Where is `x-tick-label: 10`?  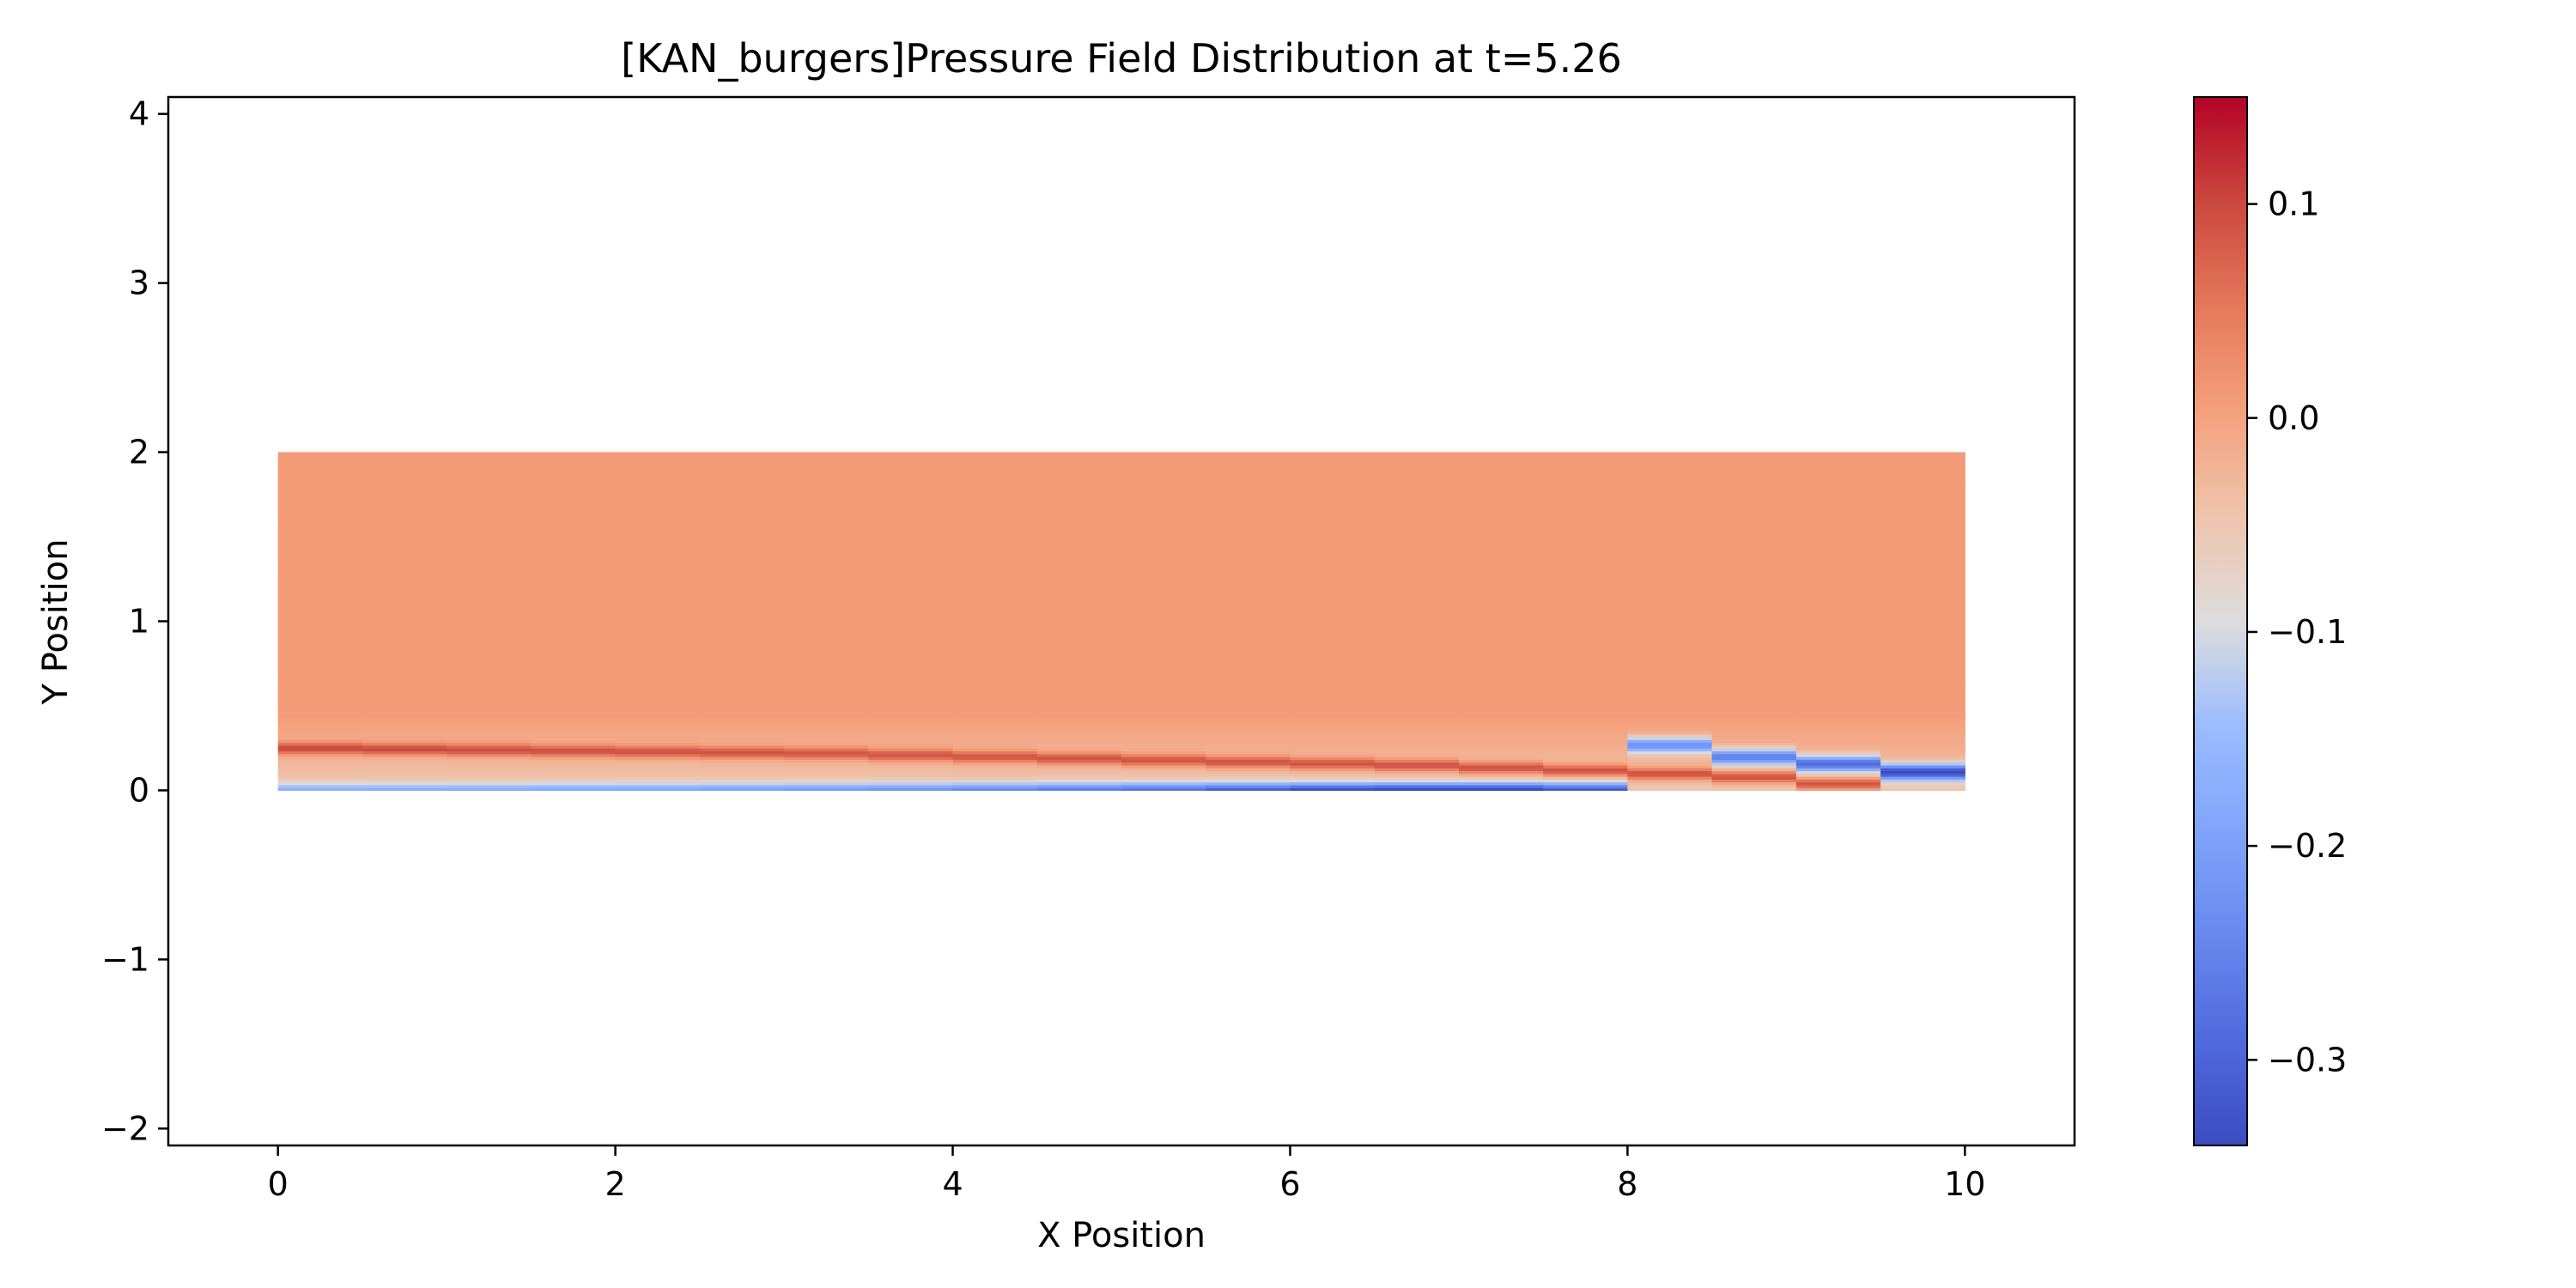 x-tick-label: 10 is located at coordinates (1965, 1184).